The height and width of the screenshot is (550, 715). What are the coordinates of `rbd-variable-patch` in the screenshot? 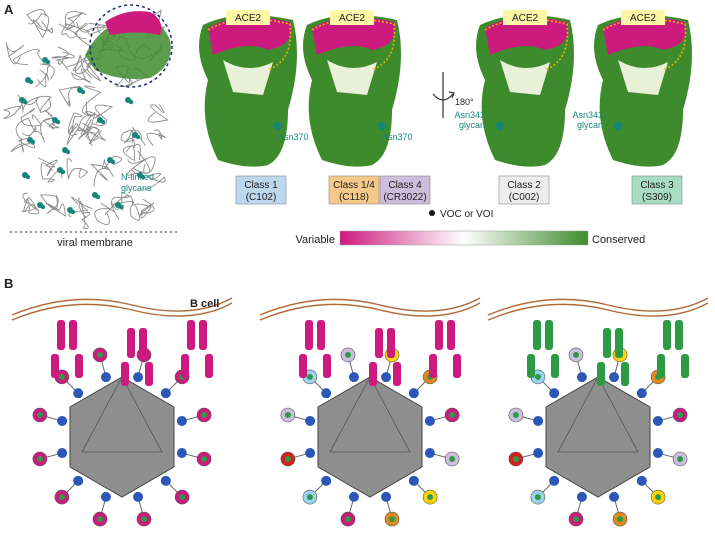 It's located at (133, 23).